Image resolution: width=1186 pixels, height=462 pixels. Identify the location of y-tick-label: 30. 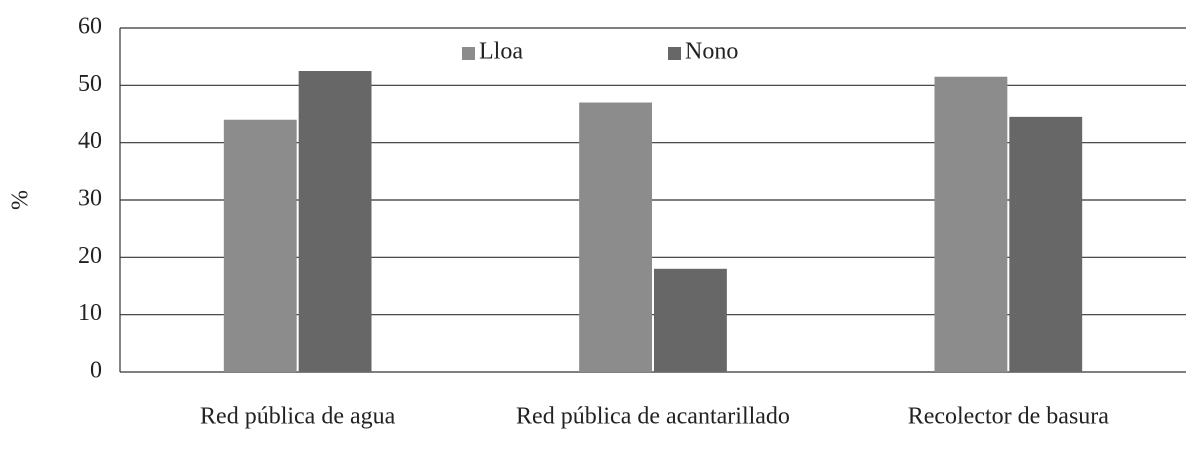
(90, 199).